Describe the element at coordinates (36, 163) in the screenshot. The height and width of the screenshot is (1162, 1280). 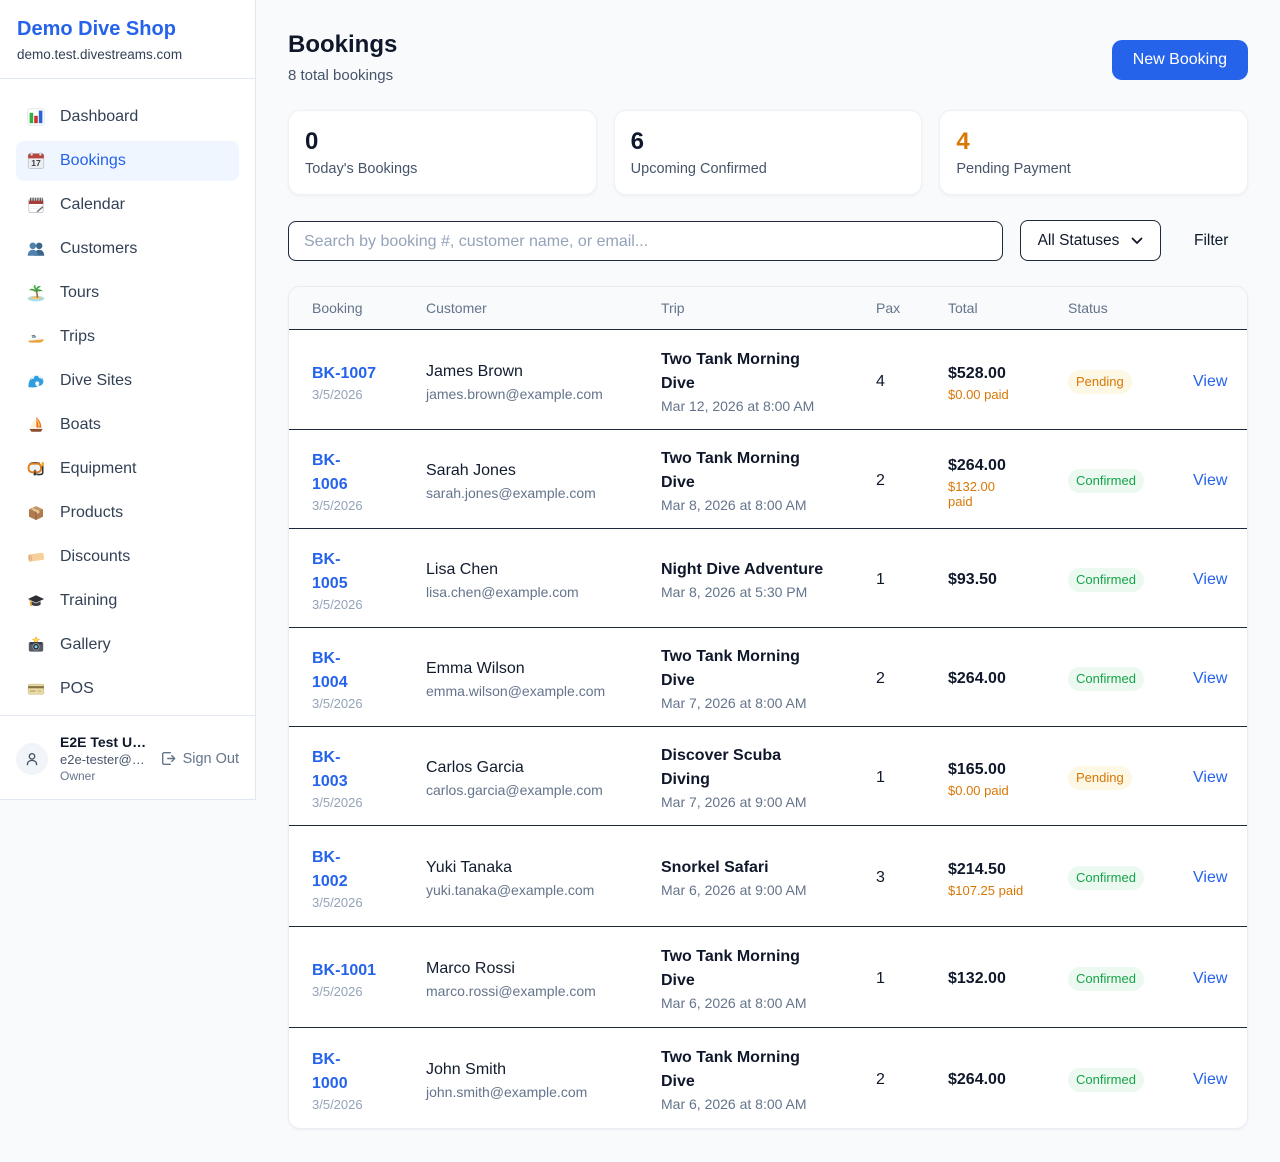
I see `svg-text: 17` at that location.